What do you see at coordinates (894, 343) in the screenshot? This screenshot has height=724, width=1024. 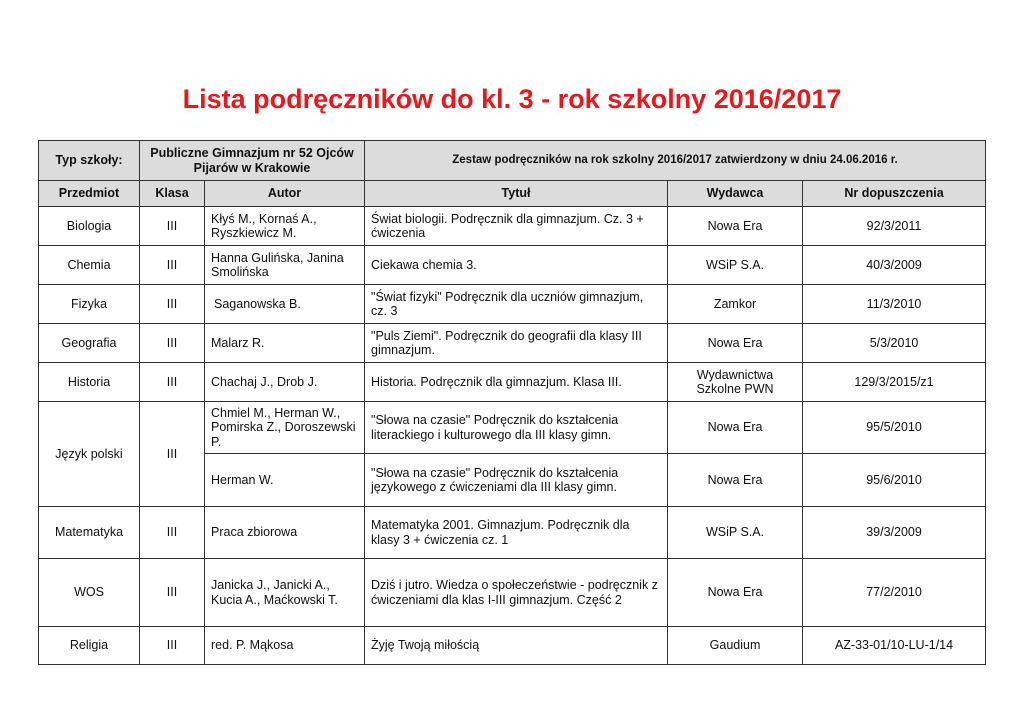 I see `number-cell: 5/3/2010` at bounding box center [894, 343].